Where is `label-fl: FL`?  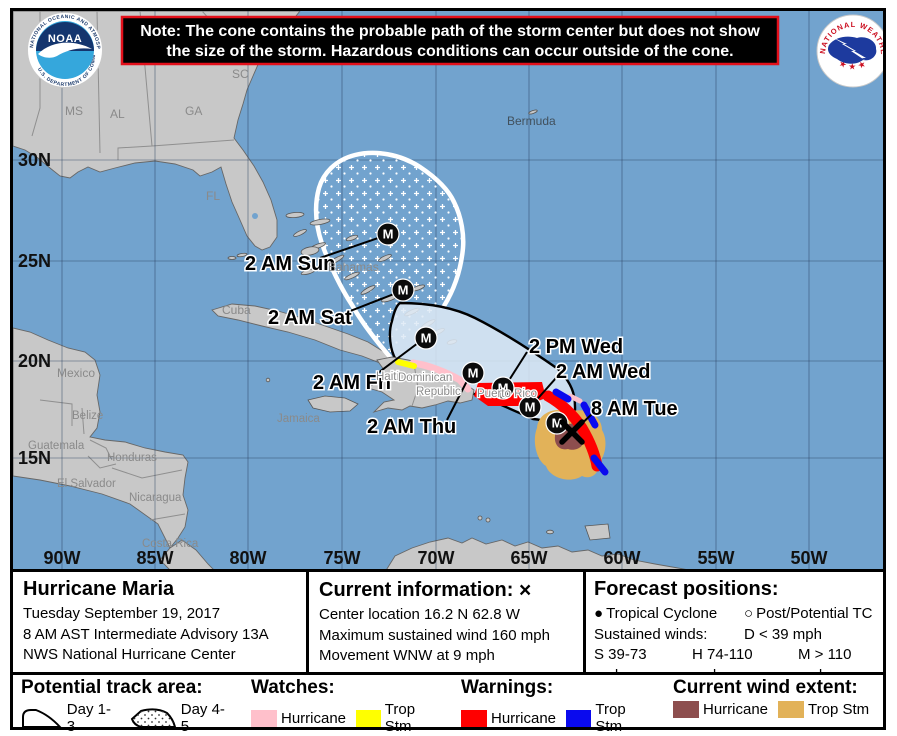 label-fl: FL is located at coordinates (213, 196).